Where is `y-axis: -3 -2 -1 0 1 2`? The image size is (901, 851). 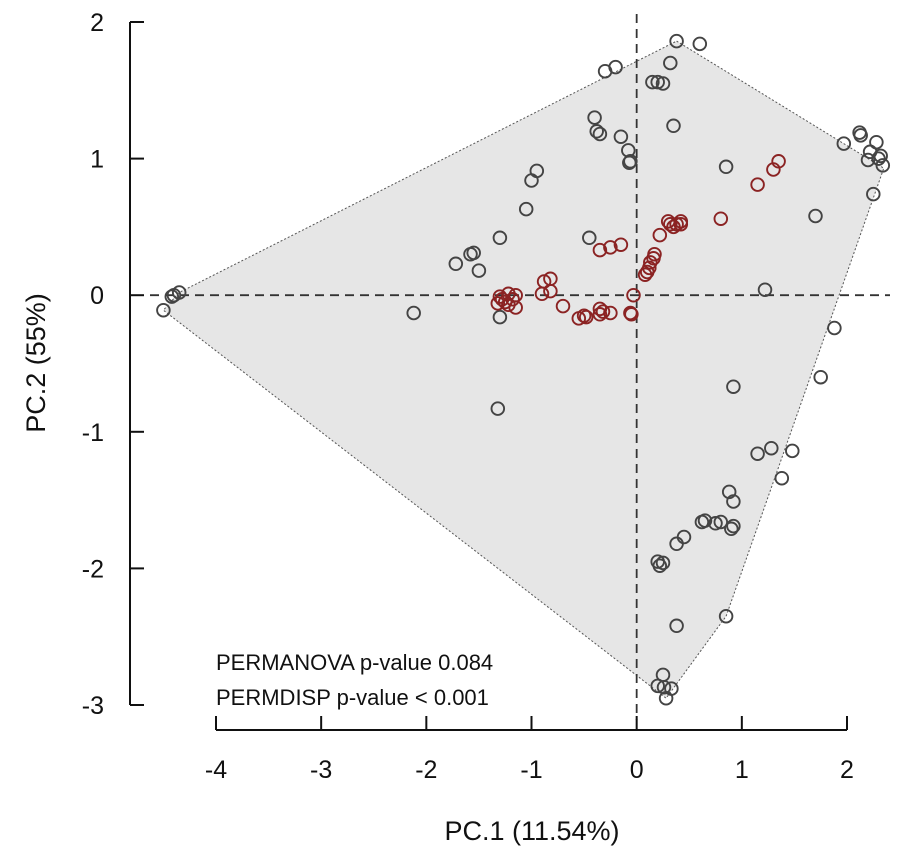 y-axis: -3 -2 -1 0 1 2 is located at coordinates (113, 364).